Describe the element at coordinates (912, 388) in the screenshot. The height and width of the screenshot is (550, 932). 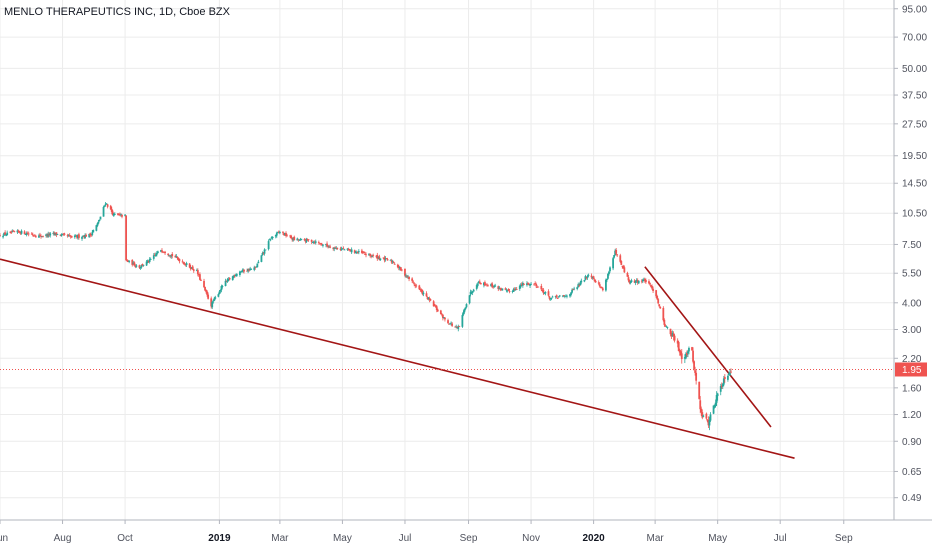
I see `y-tick-label: 1.60` at that location.